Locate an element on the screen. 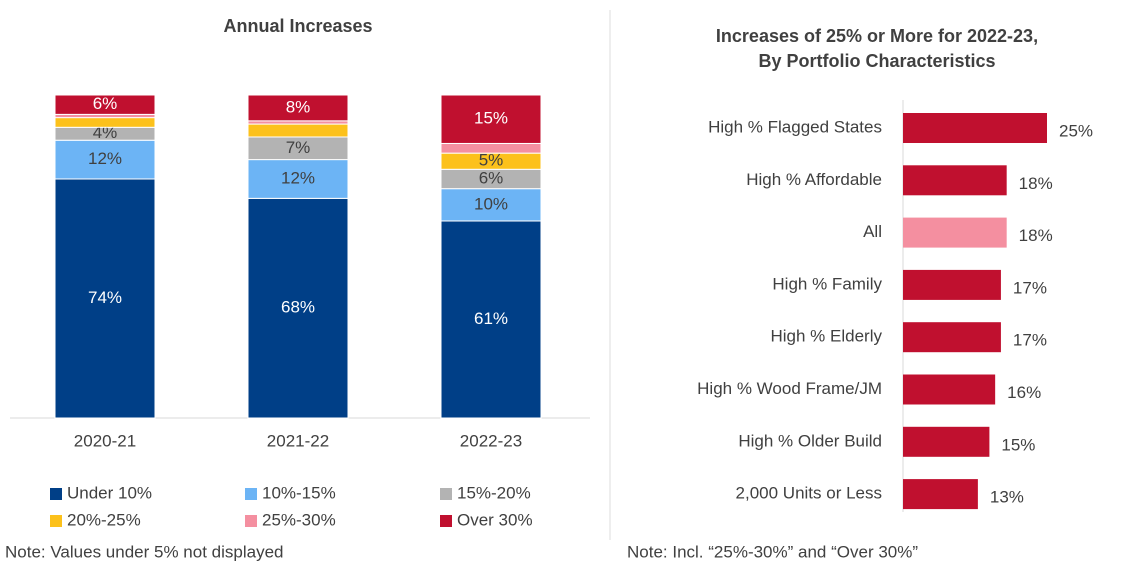 The image size is (1122, 568). y-tick-label: High % Affordable is located at coordinates (814, 179).